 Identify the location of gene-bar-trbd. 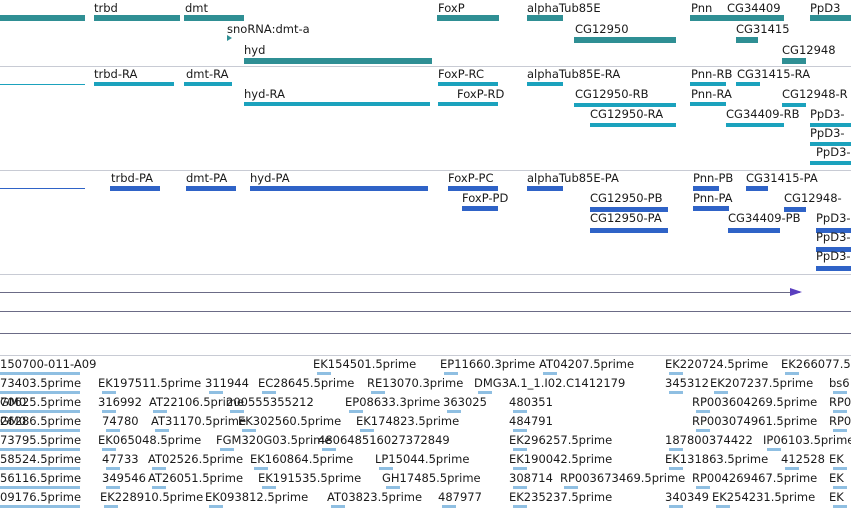
(137, 18).